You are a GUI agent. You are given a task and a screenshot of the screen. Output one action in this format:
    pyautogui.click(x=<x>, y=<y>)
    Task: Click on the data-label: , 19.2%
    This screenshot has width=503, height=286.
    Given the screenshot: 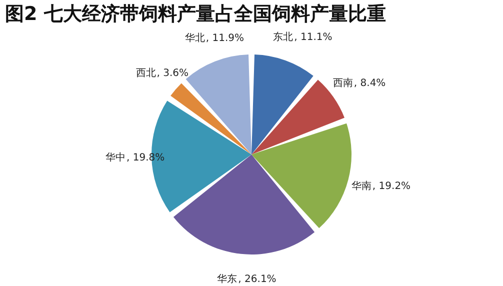 What is the action you would take?
    pyautogui.click(x=391, y=186)
    